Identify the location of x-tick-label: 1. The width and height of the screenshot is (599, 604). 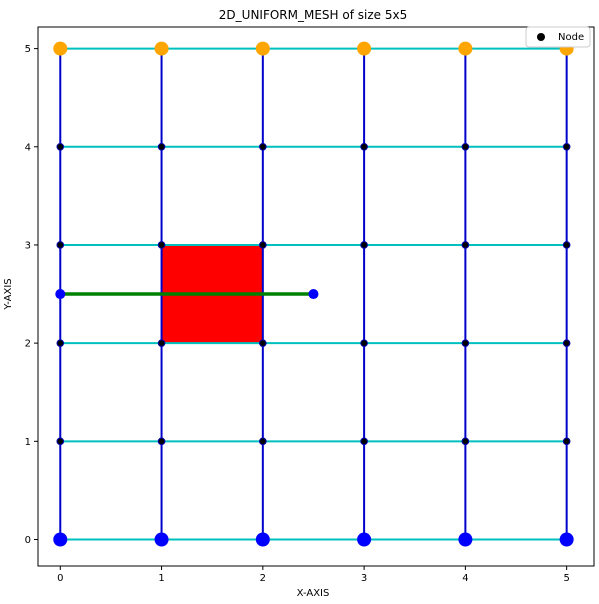
(161, 578).